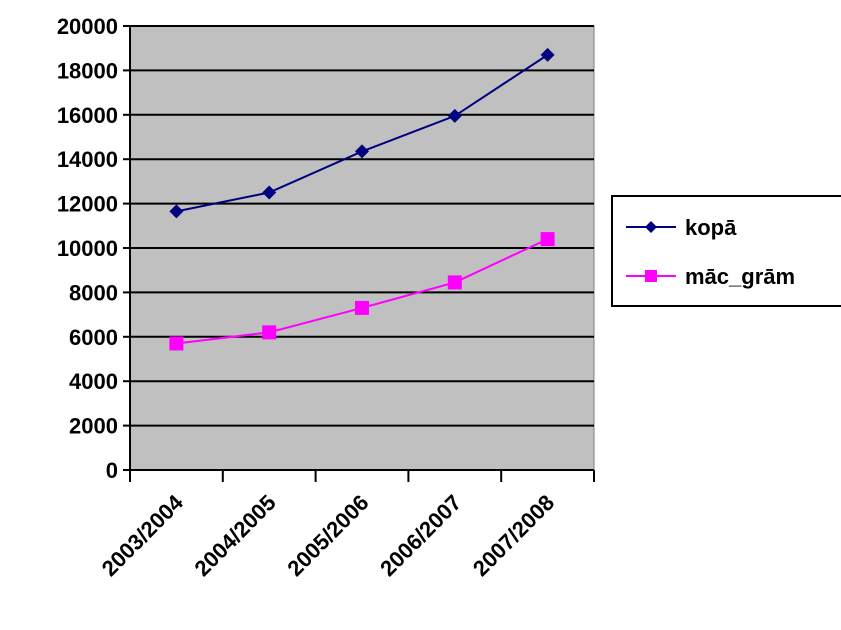 The height and width of the screenshot is (630, 841). What do you see at coordinates (87, 204) in the screenshot?
I see `y-tick-label: 12000` at bounding box center [87, 204].